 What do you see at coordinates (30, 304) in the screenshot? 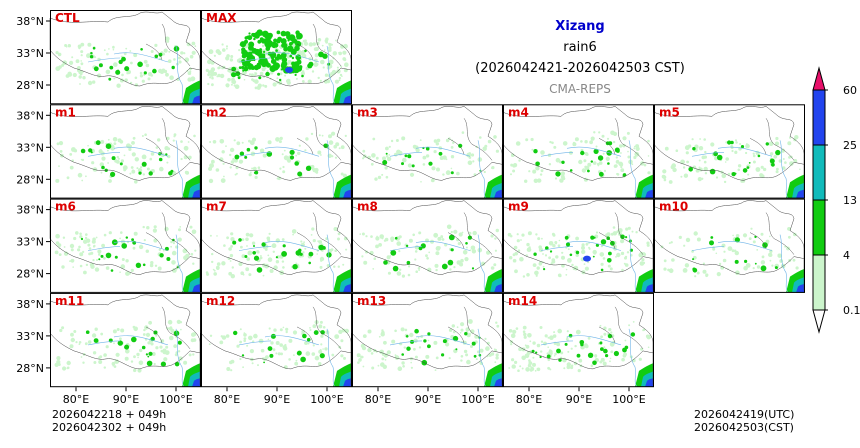
I see `lat-tick-label: 38°N` at bounding box center [30, 304].